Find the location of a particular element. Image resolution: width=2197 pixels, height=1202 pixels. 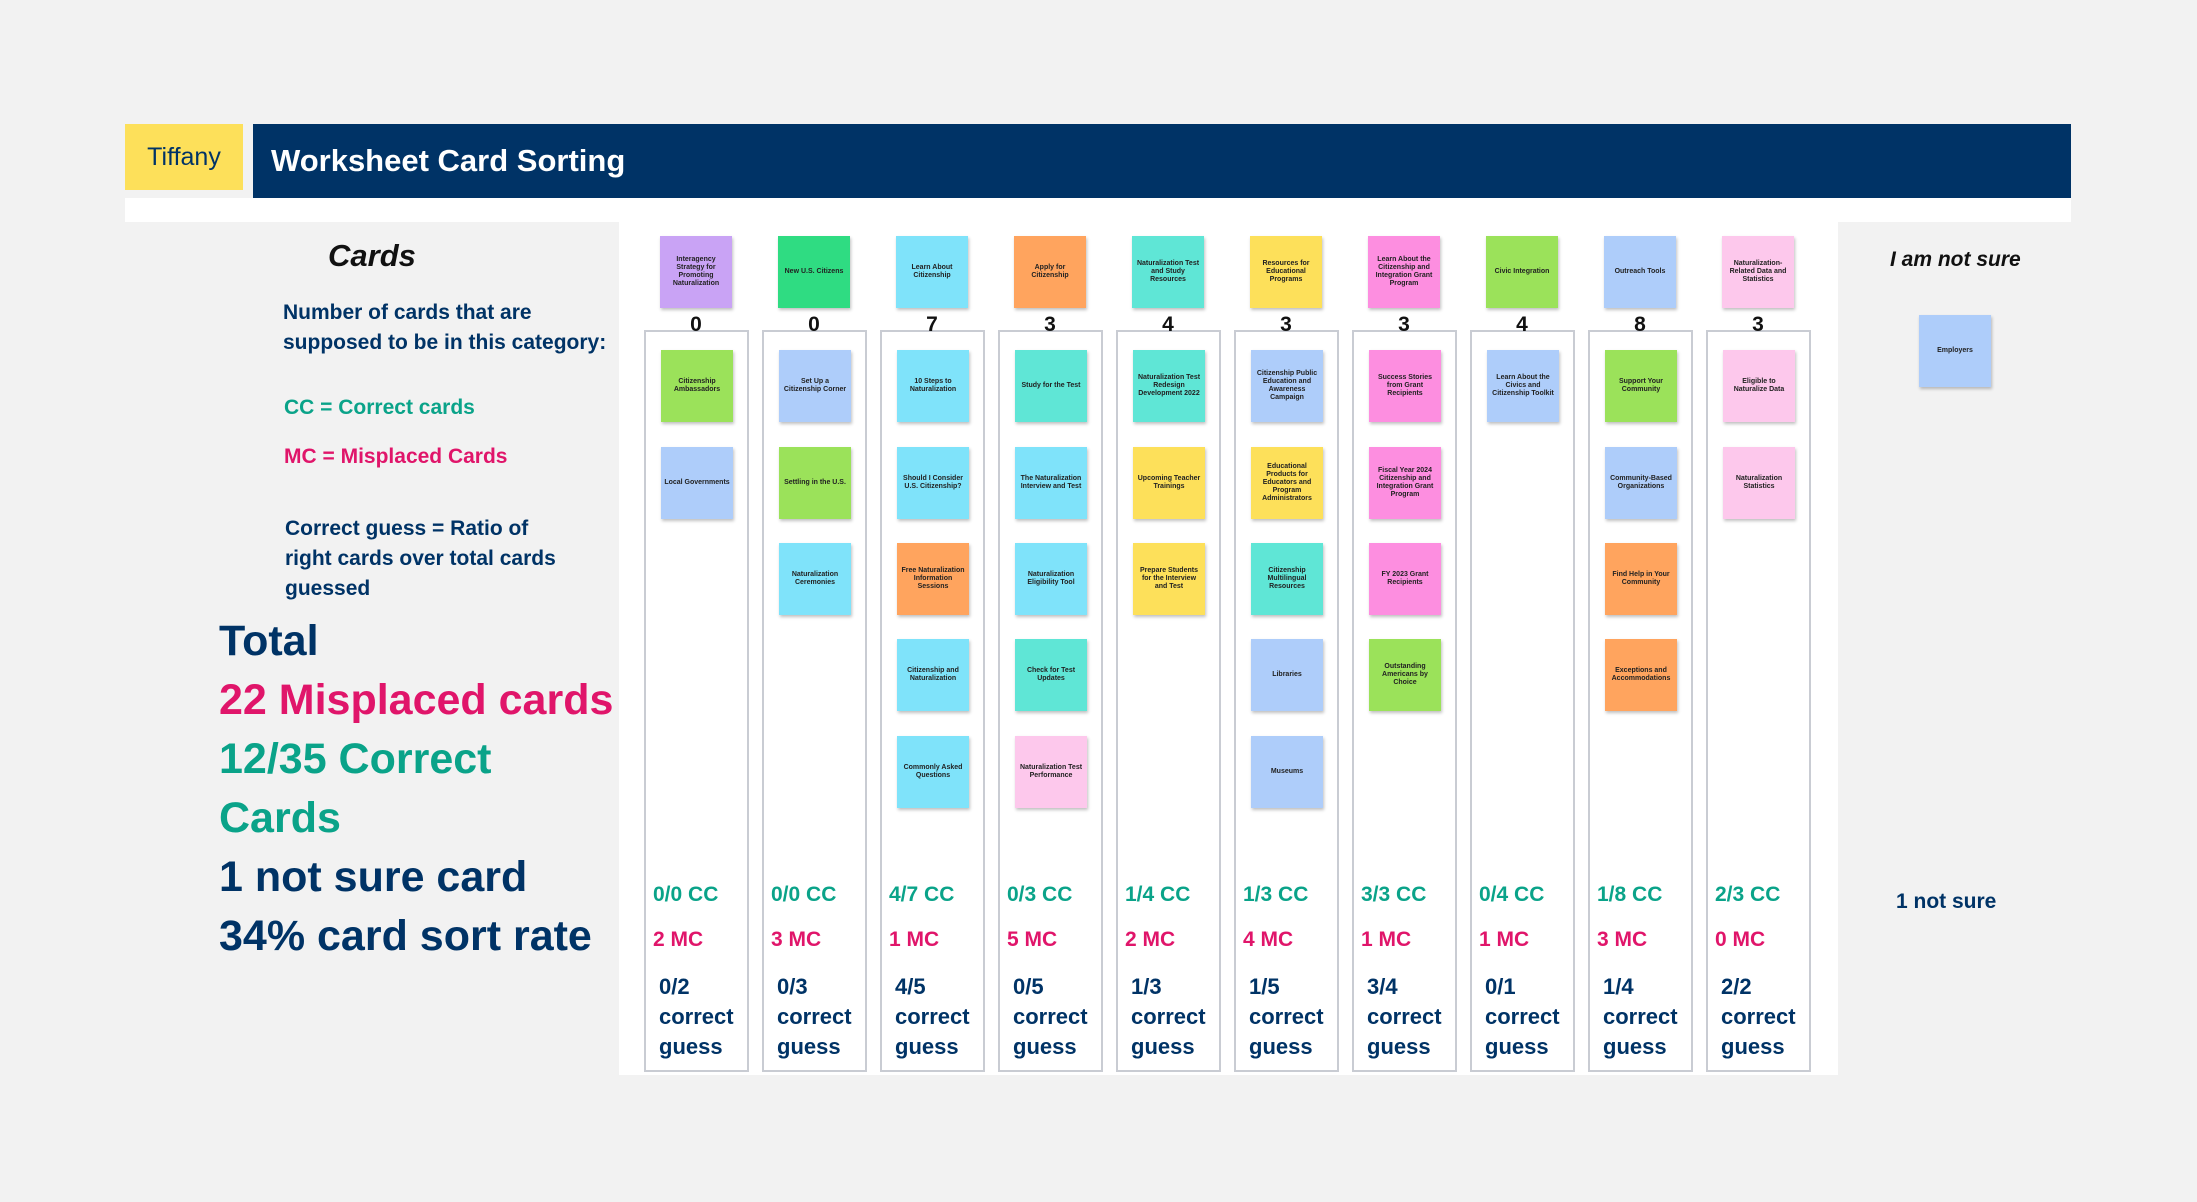

sticky-card: The Naturalization Interview and Test is located at coordinates (1051, 483).